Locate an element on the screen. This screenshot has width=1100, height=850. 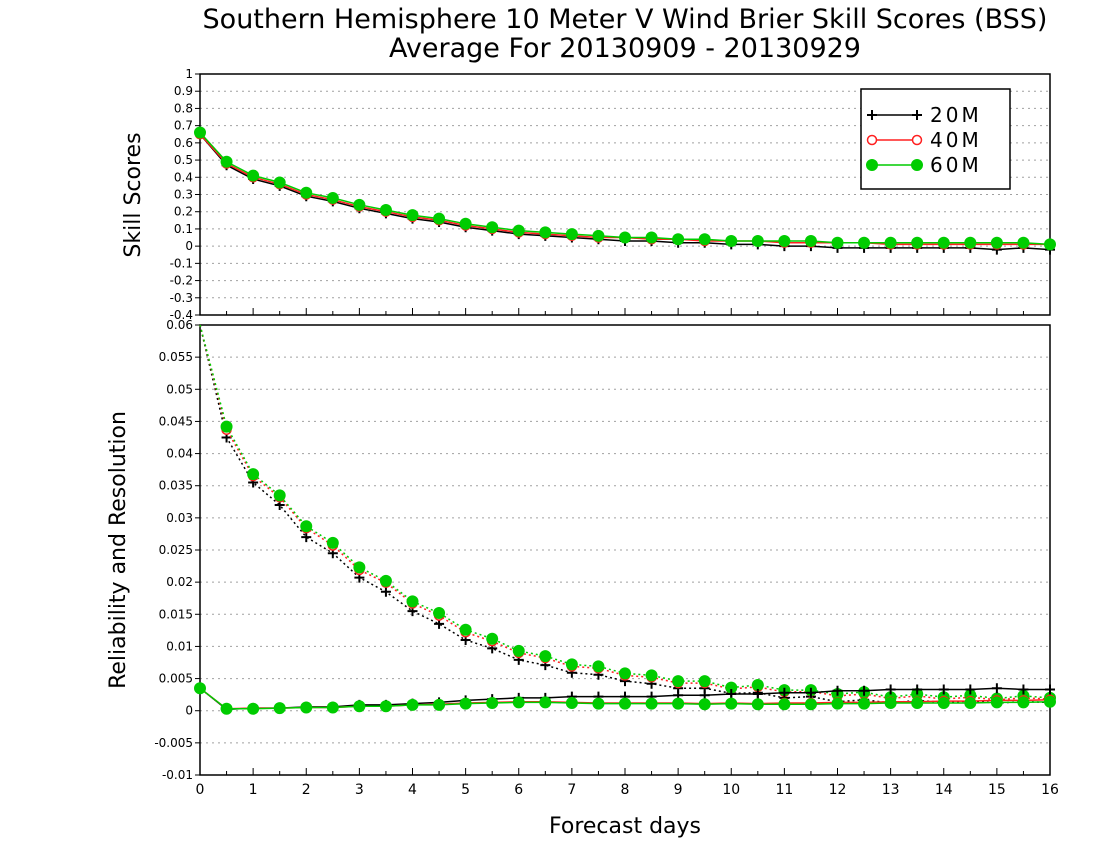
x-tick-label: 14 is located at coordinates (944, 790).